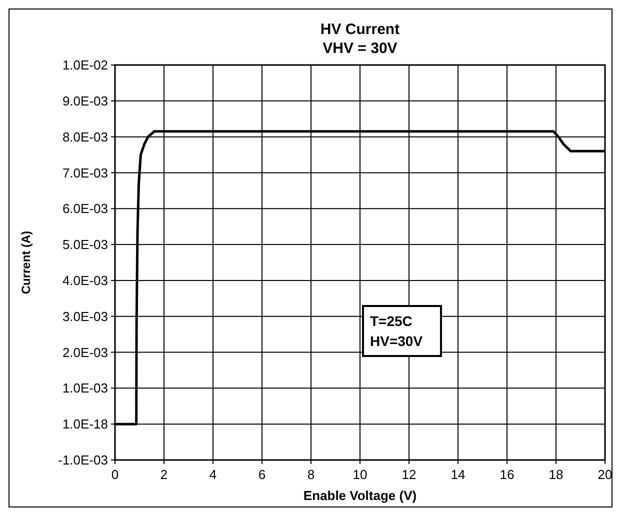 The height and width of the screenshot is (516, 621). I want to click on y-tick-label: -1.0E-03, so click(83, 460).